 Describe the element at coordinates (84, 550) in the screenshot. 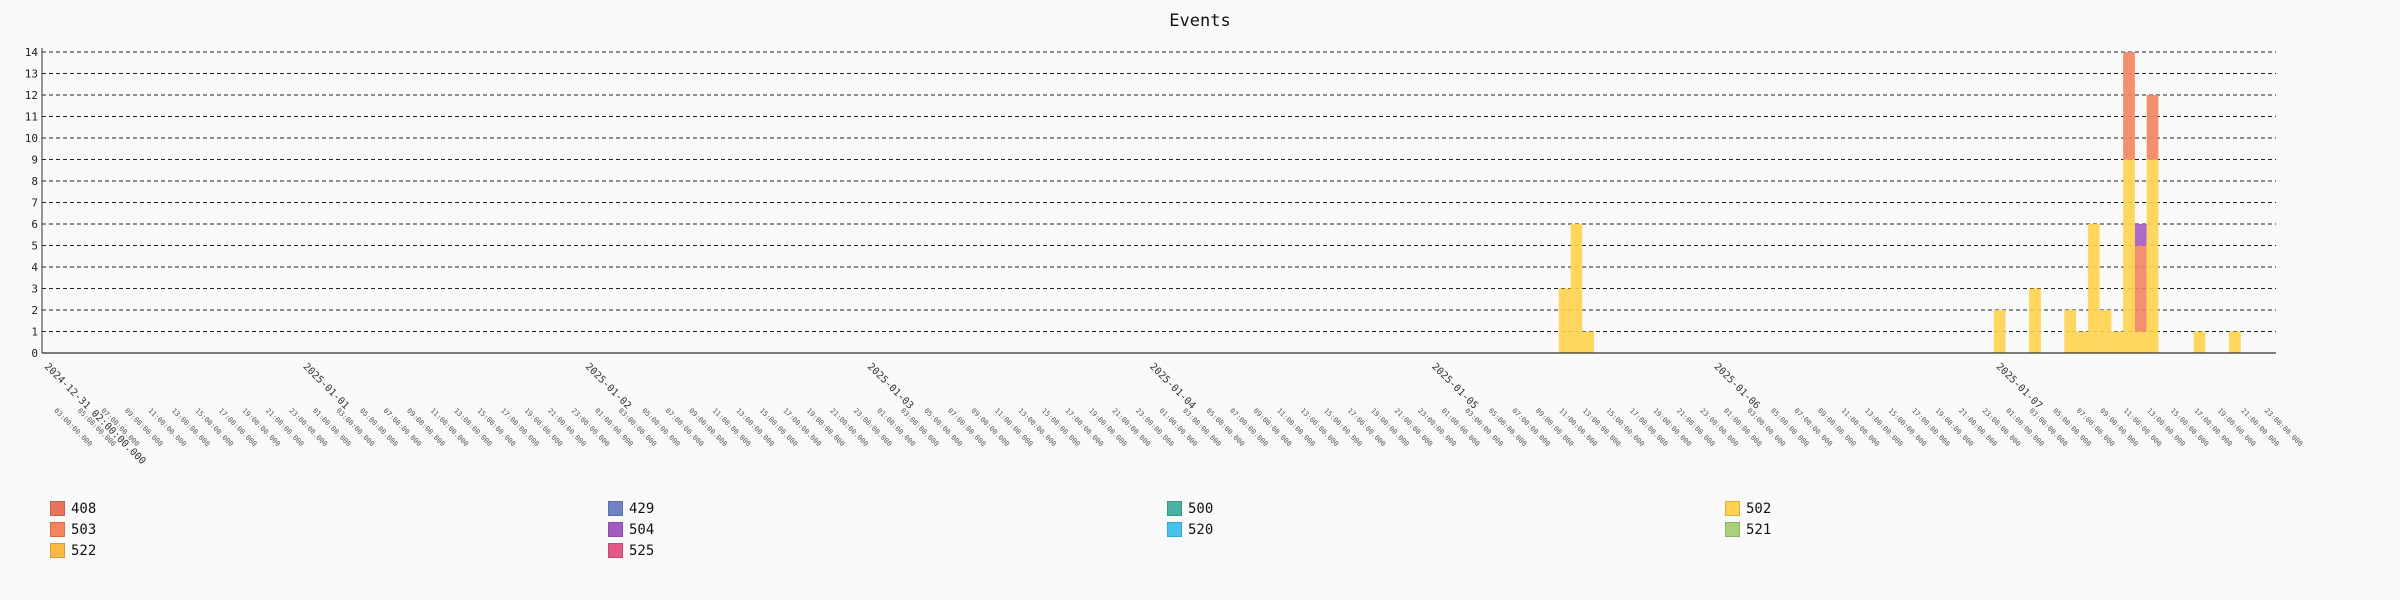

I see `legend-label: 522` at that location.